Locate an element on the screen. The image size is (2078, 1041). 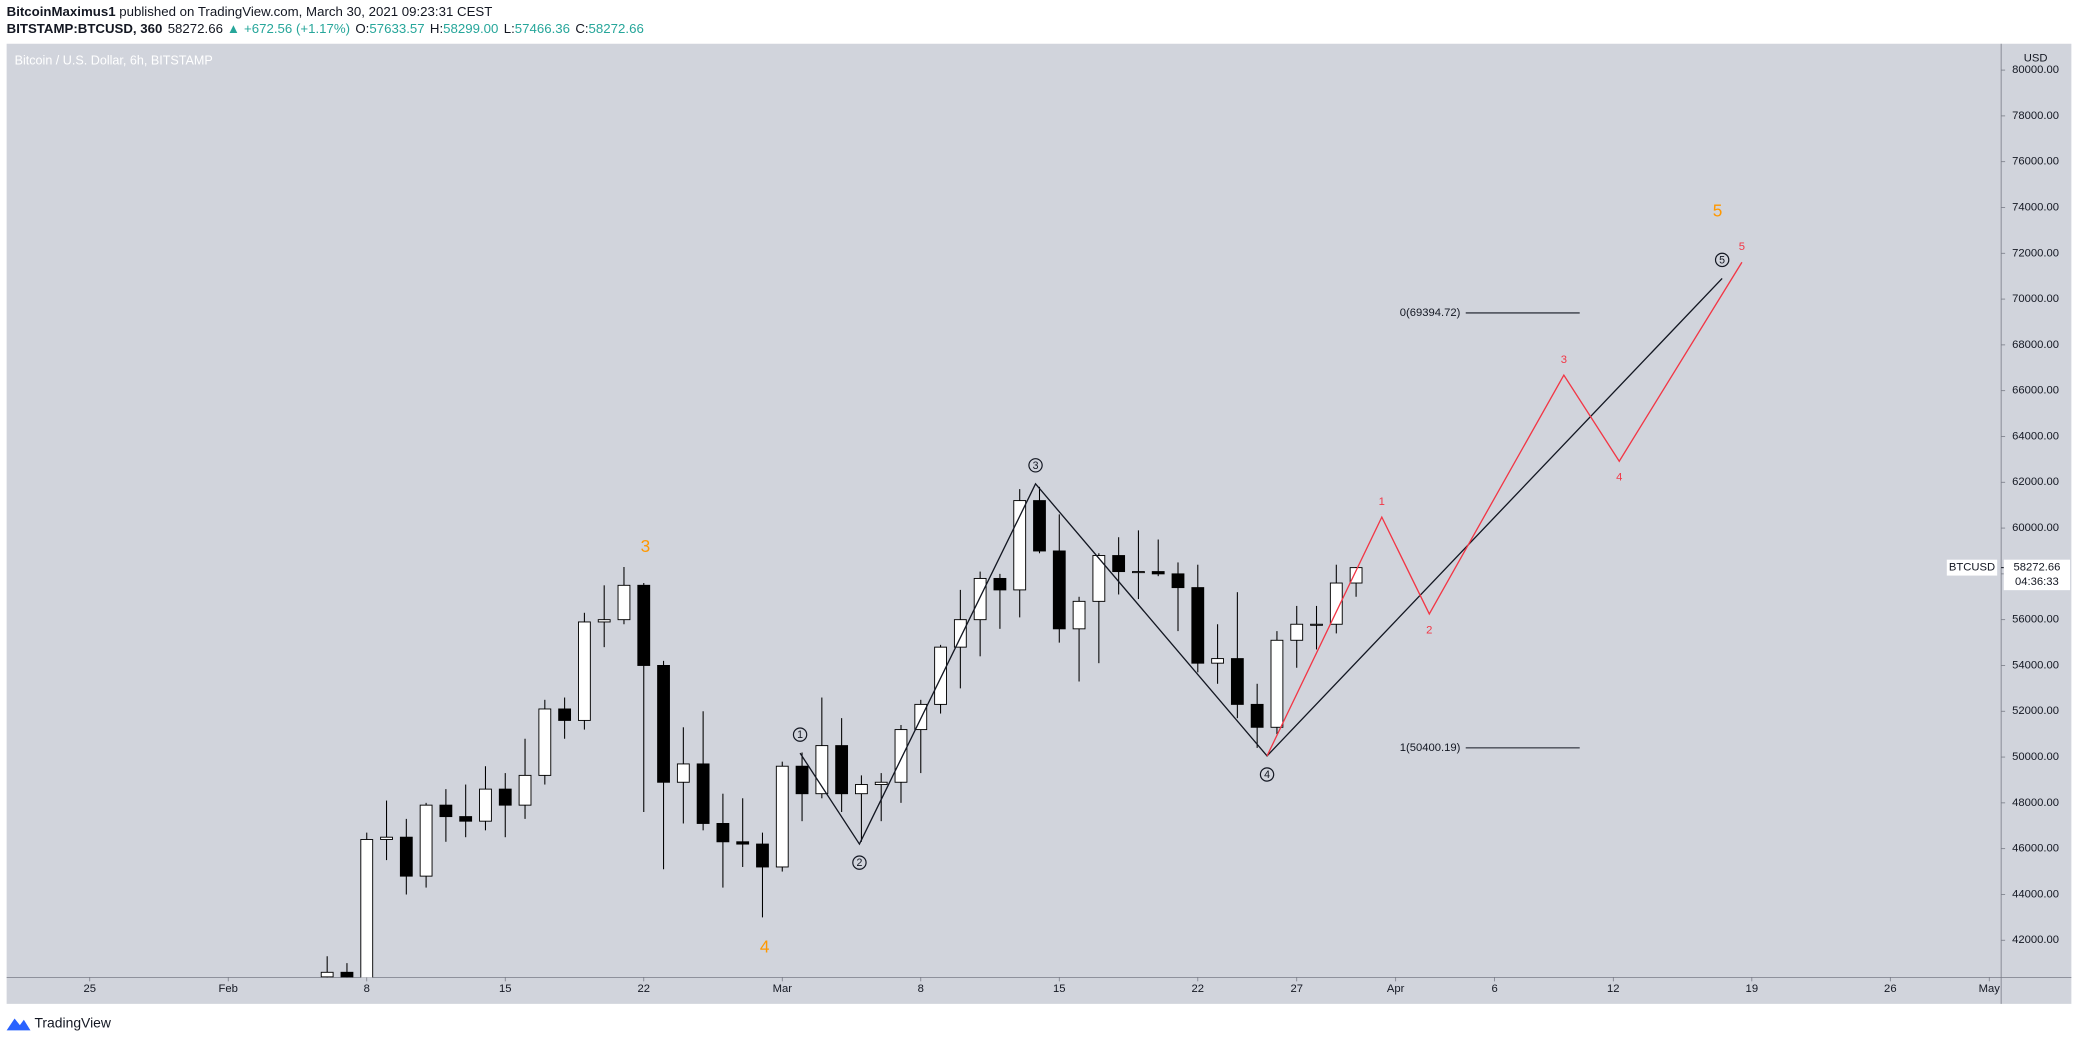
author: BitcoinMaximus1 is located at coordinates (61, 10).